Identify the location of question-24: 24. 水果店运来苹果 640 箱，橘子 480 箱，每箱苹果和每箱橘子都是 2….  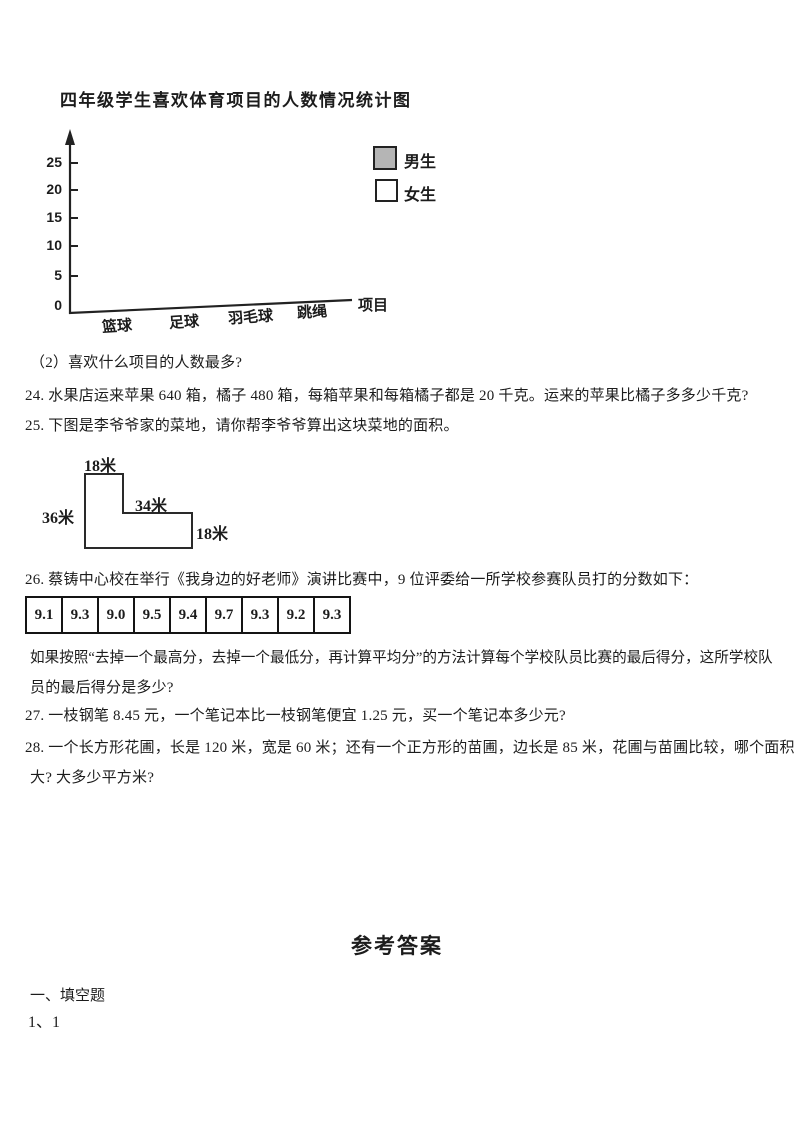
(387, 396).